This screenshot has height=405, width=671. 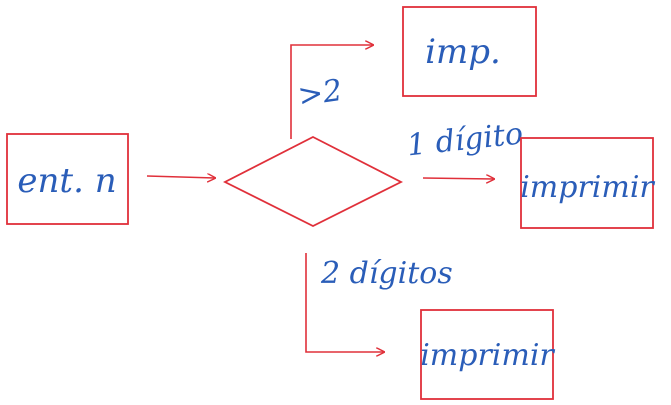 I want to click on input-label: ent. n, so click(x=66, y=181).